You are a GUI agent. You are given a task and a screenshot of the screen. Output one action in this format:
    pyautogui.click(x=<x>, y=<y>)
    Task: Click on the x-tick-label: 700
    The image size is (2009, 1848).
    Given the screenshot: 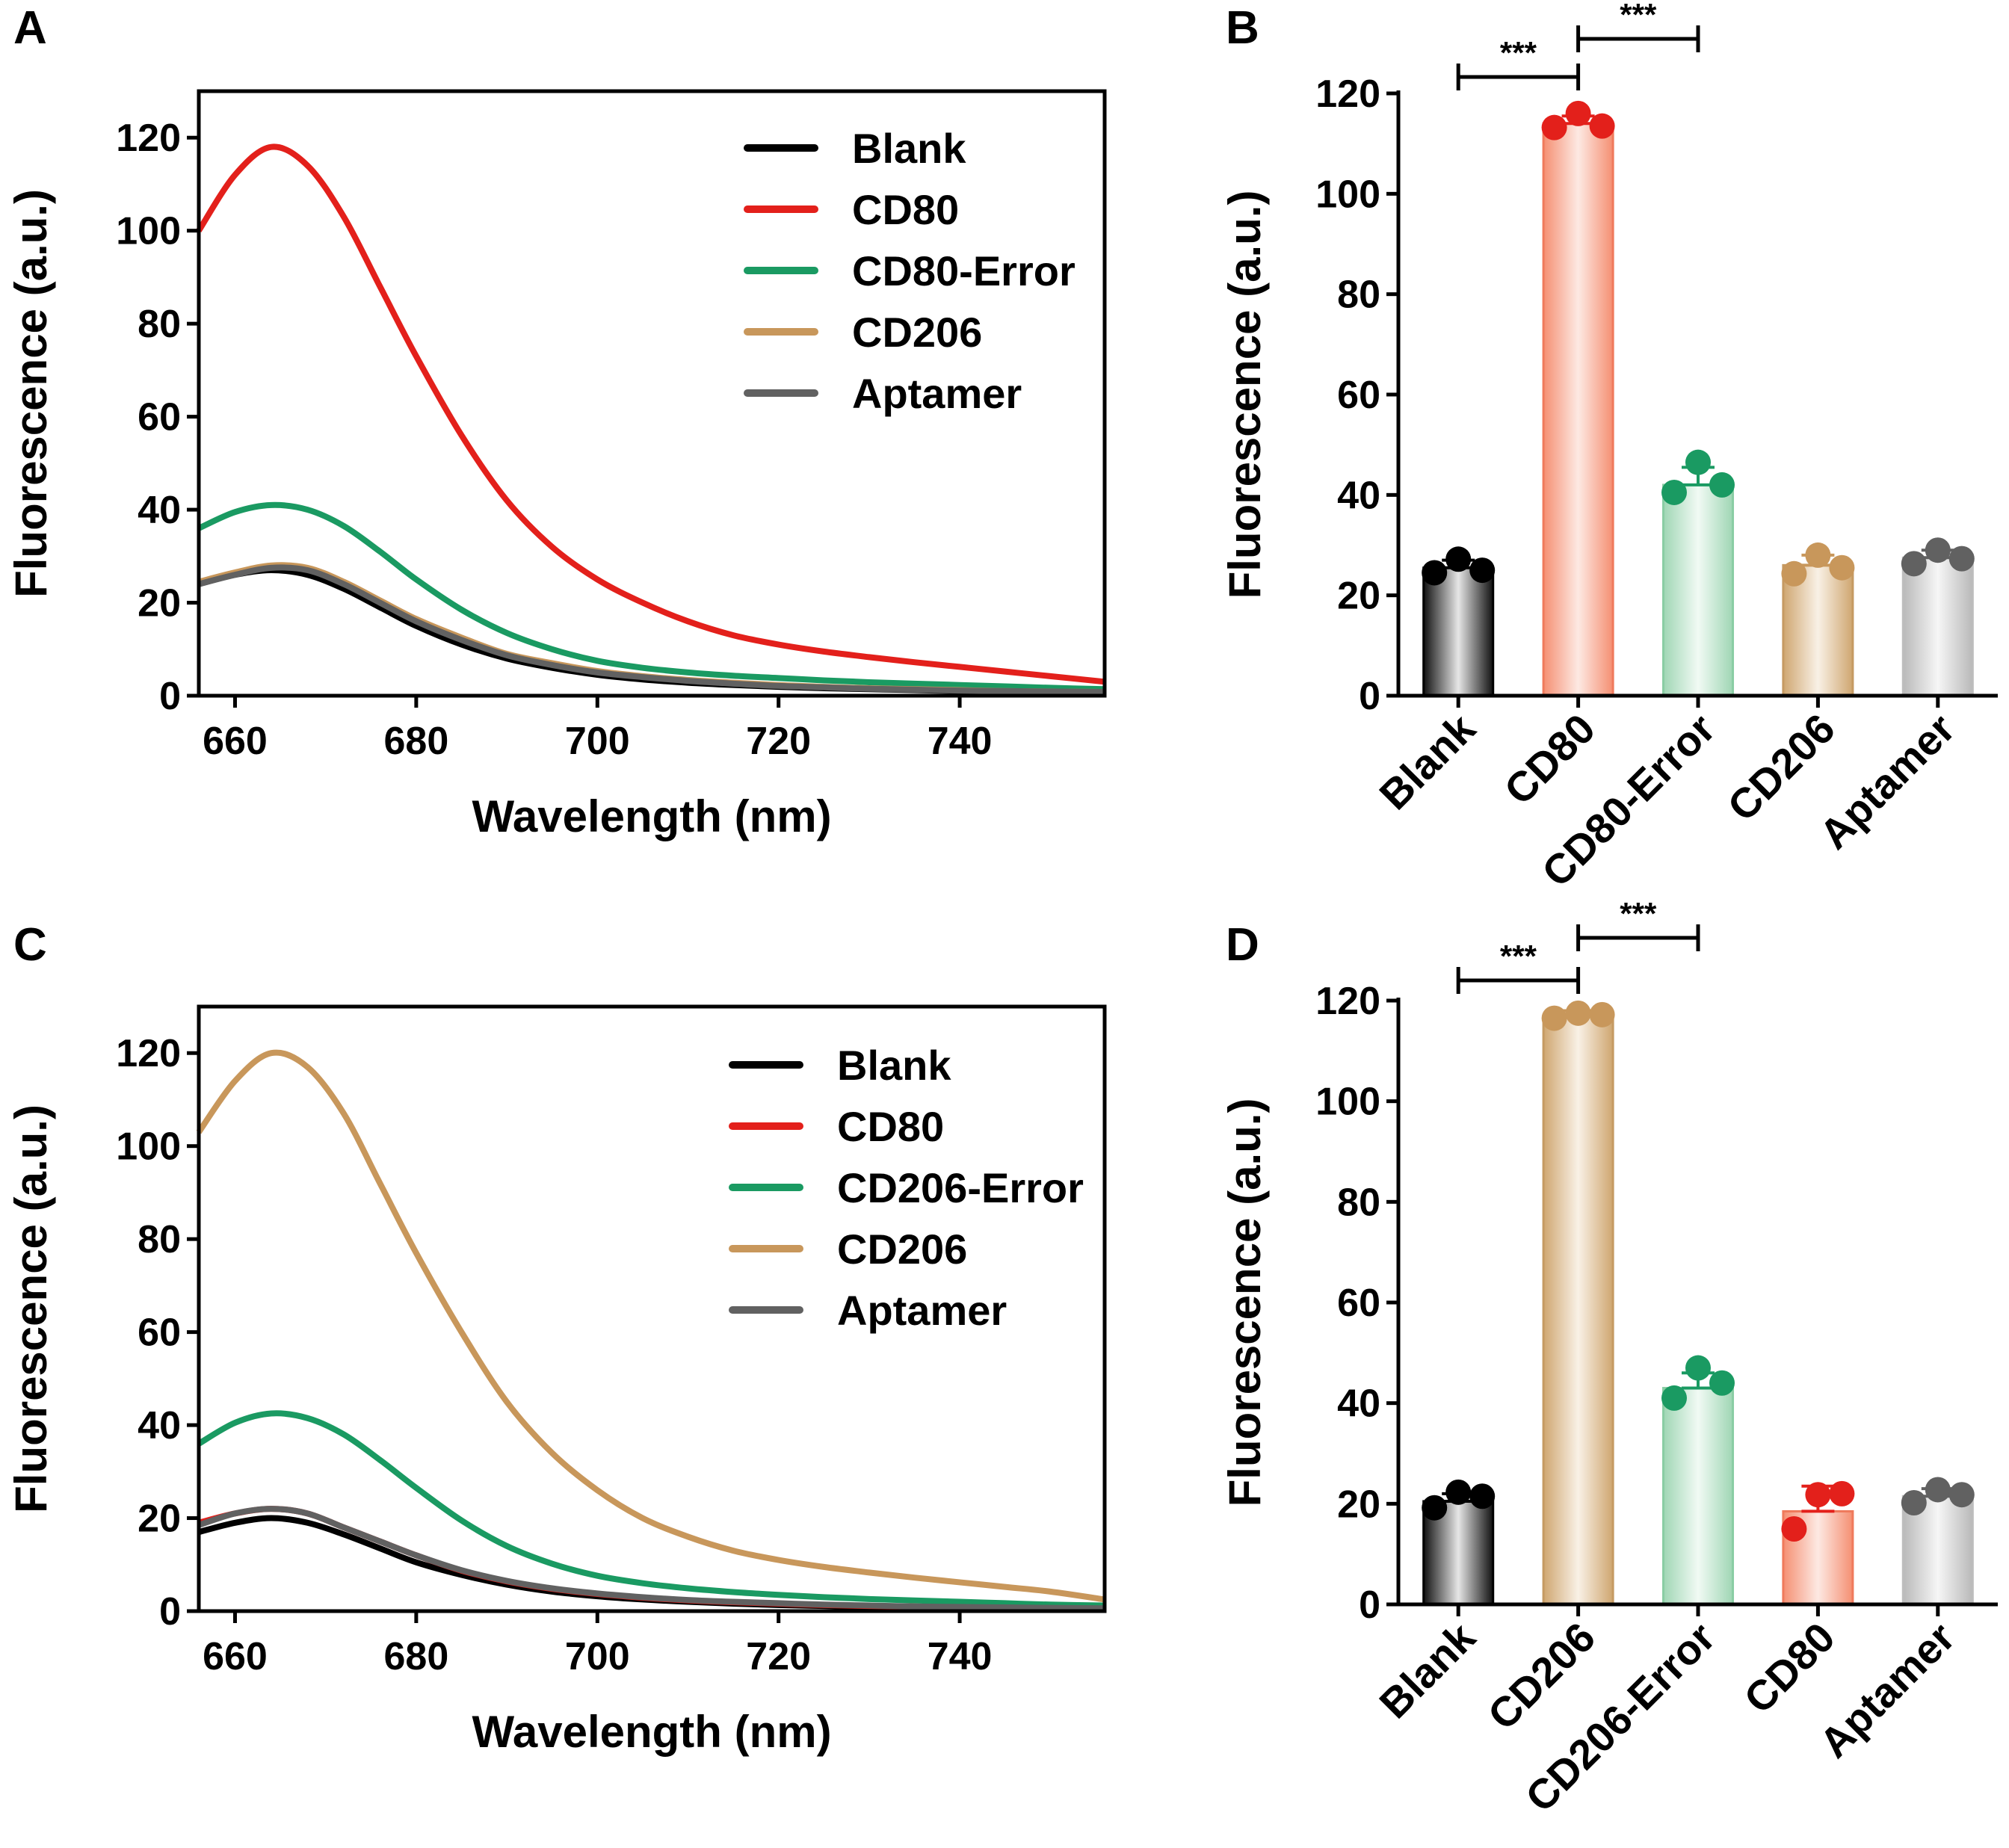 What is the action you would take?
    pyautogui.click(x=598, y=741)
    